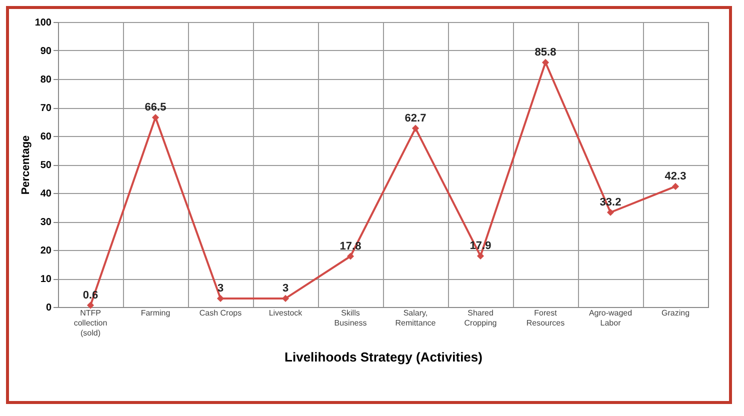 The width and height of the screenshot is (744, 416). Describe the element at coordinates (46, 80) in the screenshot. I see `y-tick-label: 80` at that location.